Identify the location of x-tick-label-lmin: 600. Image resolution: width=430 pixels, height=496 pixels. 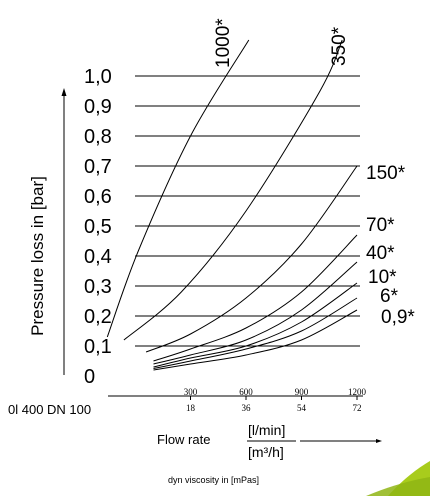
(246, 392).